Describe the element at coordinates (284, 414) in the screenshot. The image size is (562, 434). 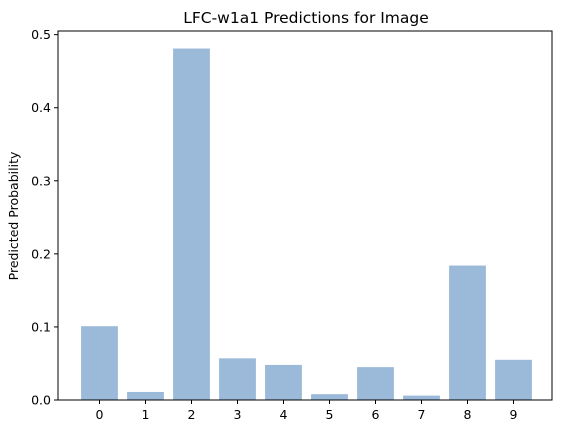
I see `x-tick-label: 4` at that location.